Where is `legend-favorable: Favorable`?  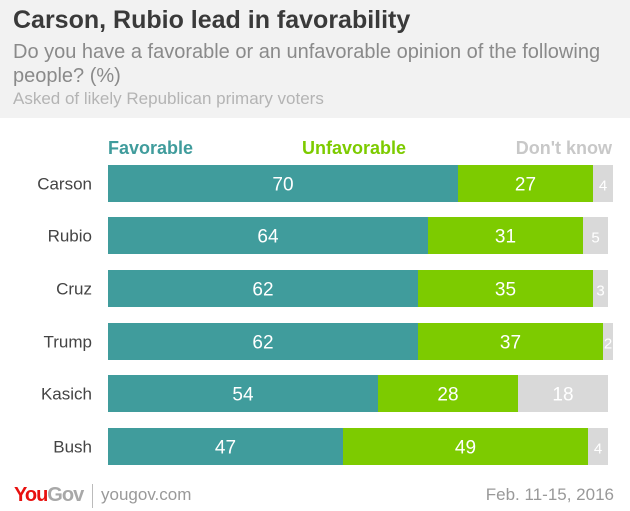 legend-favorable: Favorable is located at coordinates (151, 148).